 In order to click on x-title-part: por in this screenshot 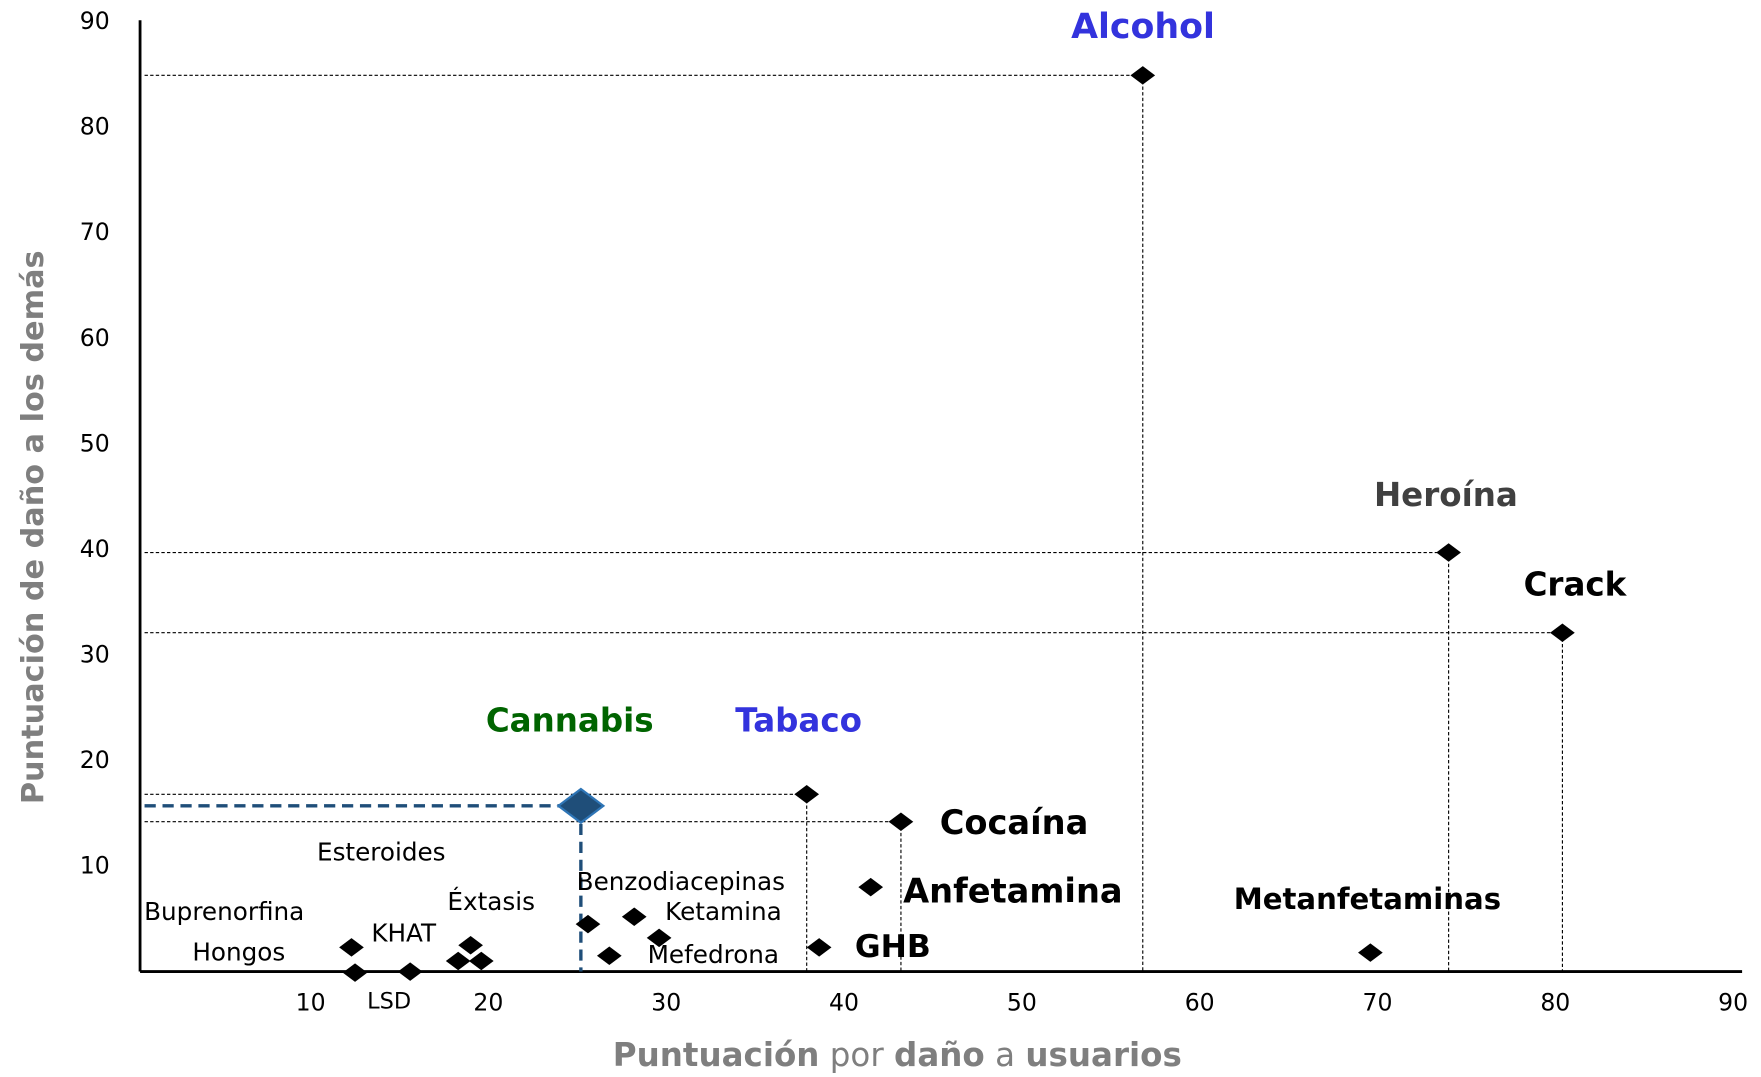, I will do `click(857, 1055)`.